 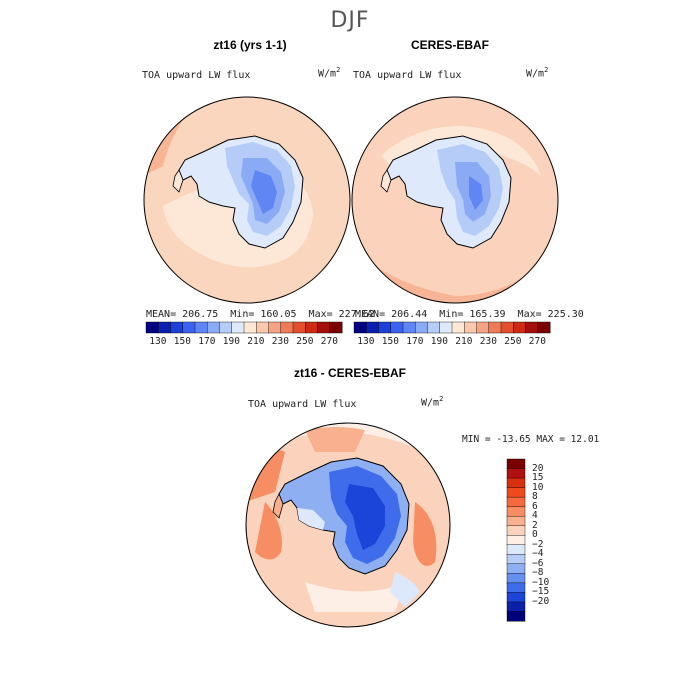 What do you see at coordinates (538, 544) in the screenshot?
I see `diff-colorbar-tick: −2` at bounding box center [538, 544].